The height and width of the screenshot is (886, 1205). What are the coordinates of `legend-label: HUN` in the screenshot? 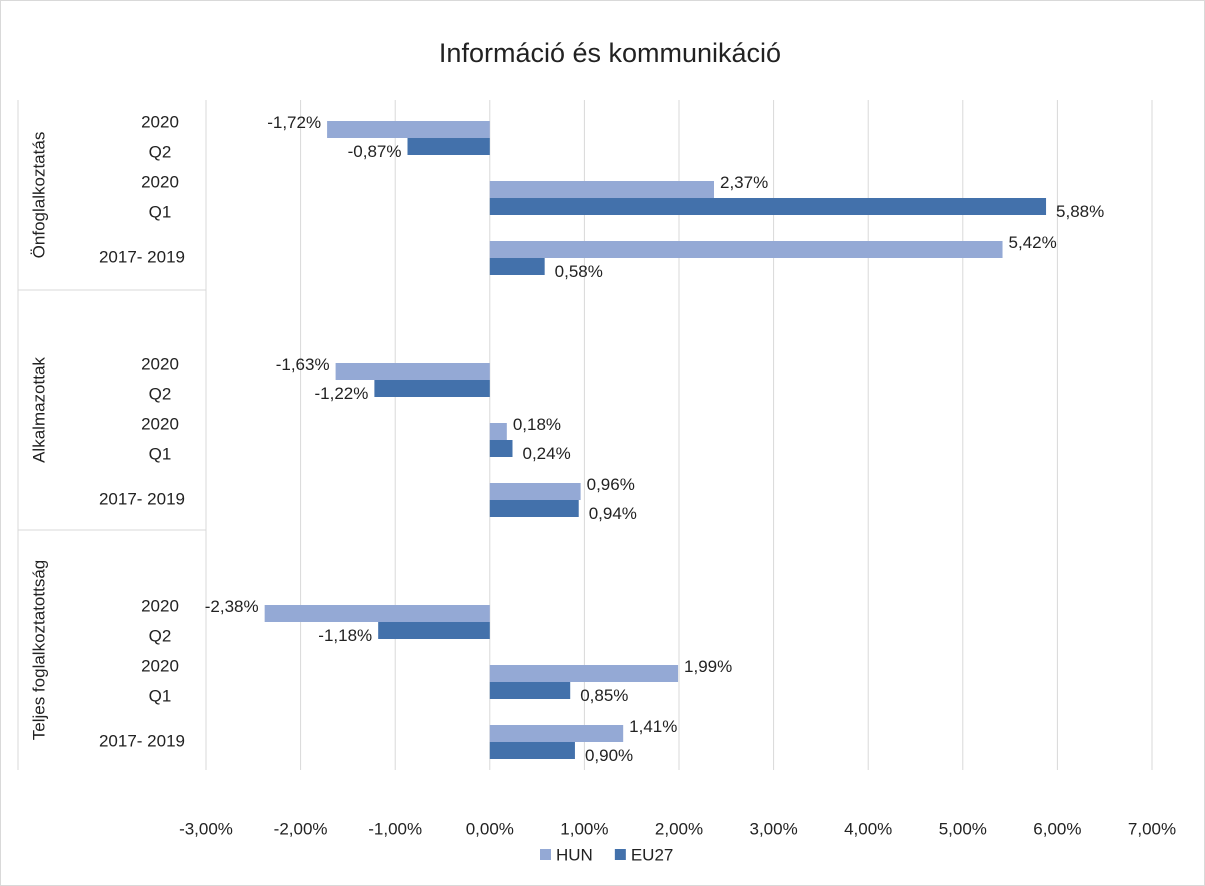 It's located at (574, 854).